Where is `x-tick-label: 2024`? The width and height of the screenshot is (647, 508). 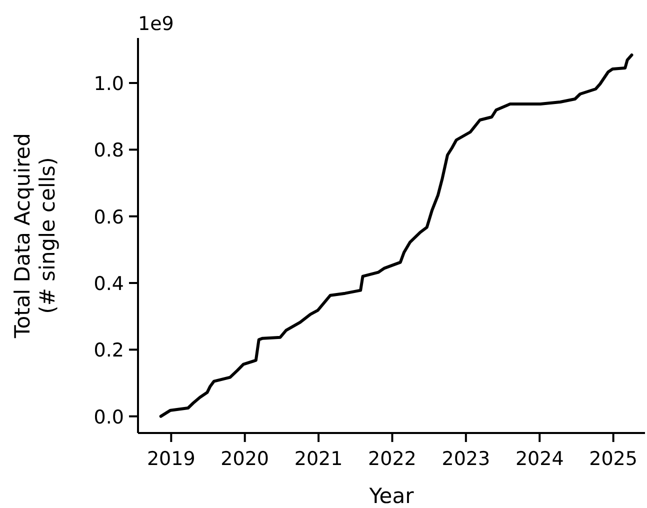 x-tick-label: 2024 is located at coordinates (539, 459).